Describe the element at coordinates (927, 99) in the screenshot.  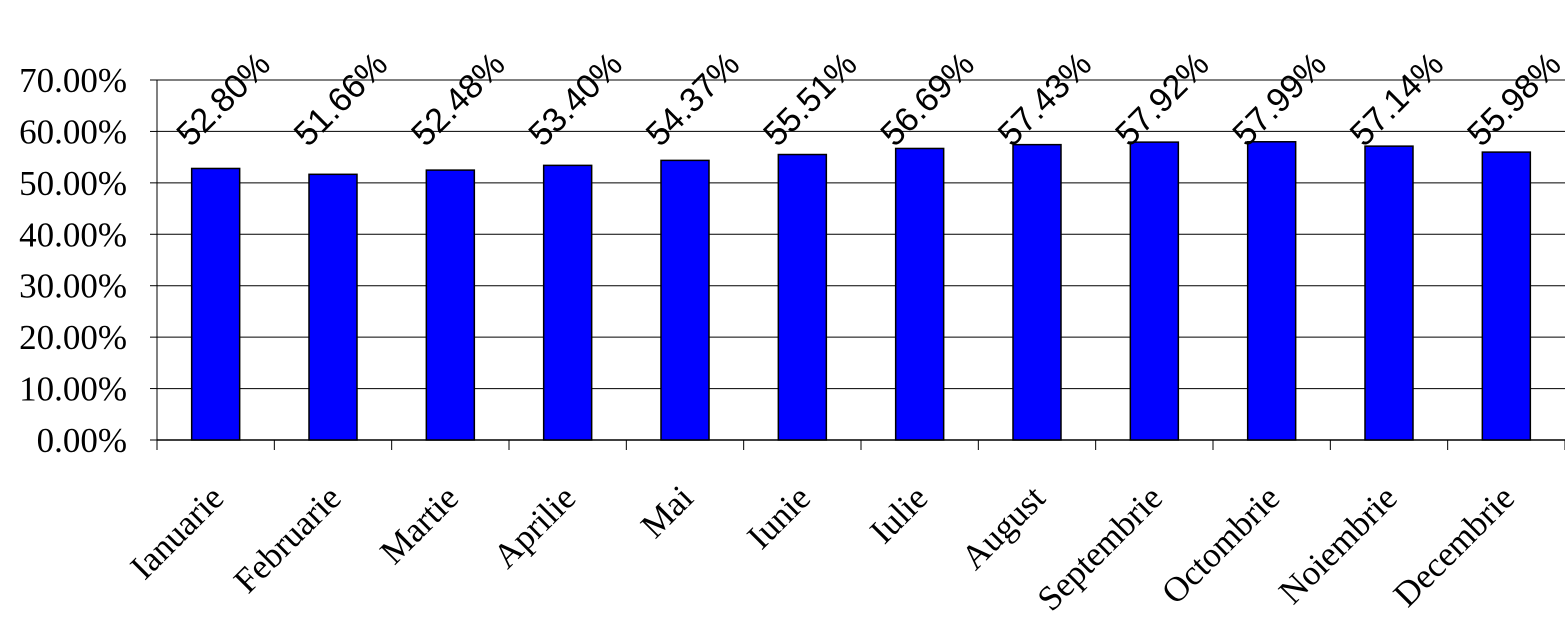
I see `data-label: 56.69%` at that location.